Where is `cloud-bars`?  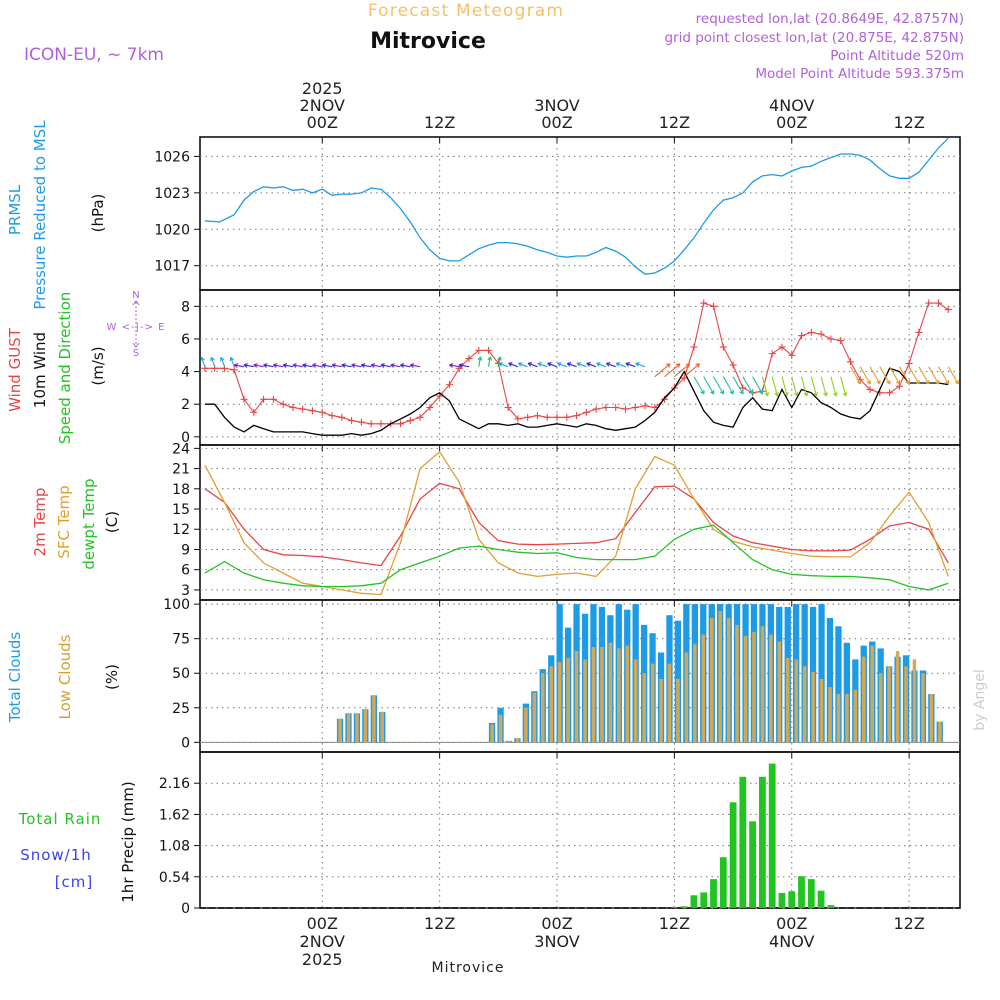 cloud-bars is located at coordinates (580, 673).